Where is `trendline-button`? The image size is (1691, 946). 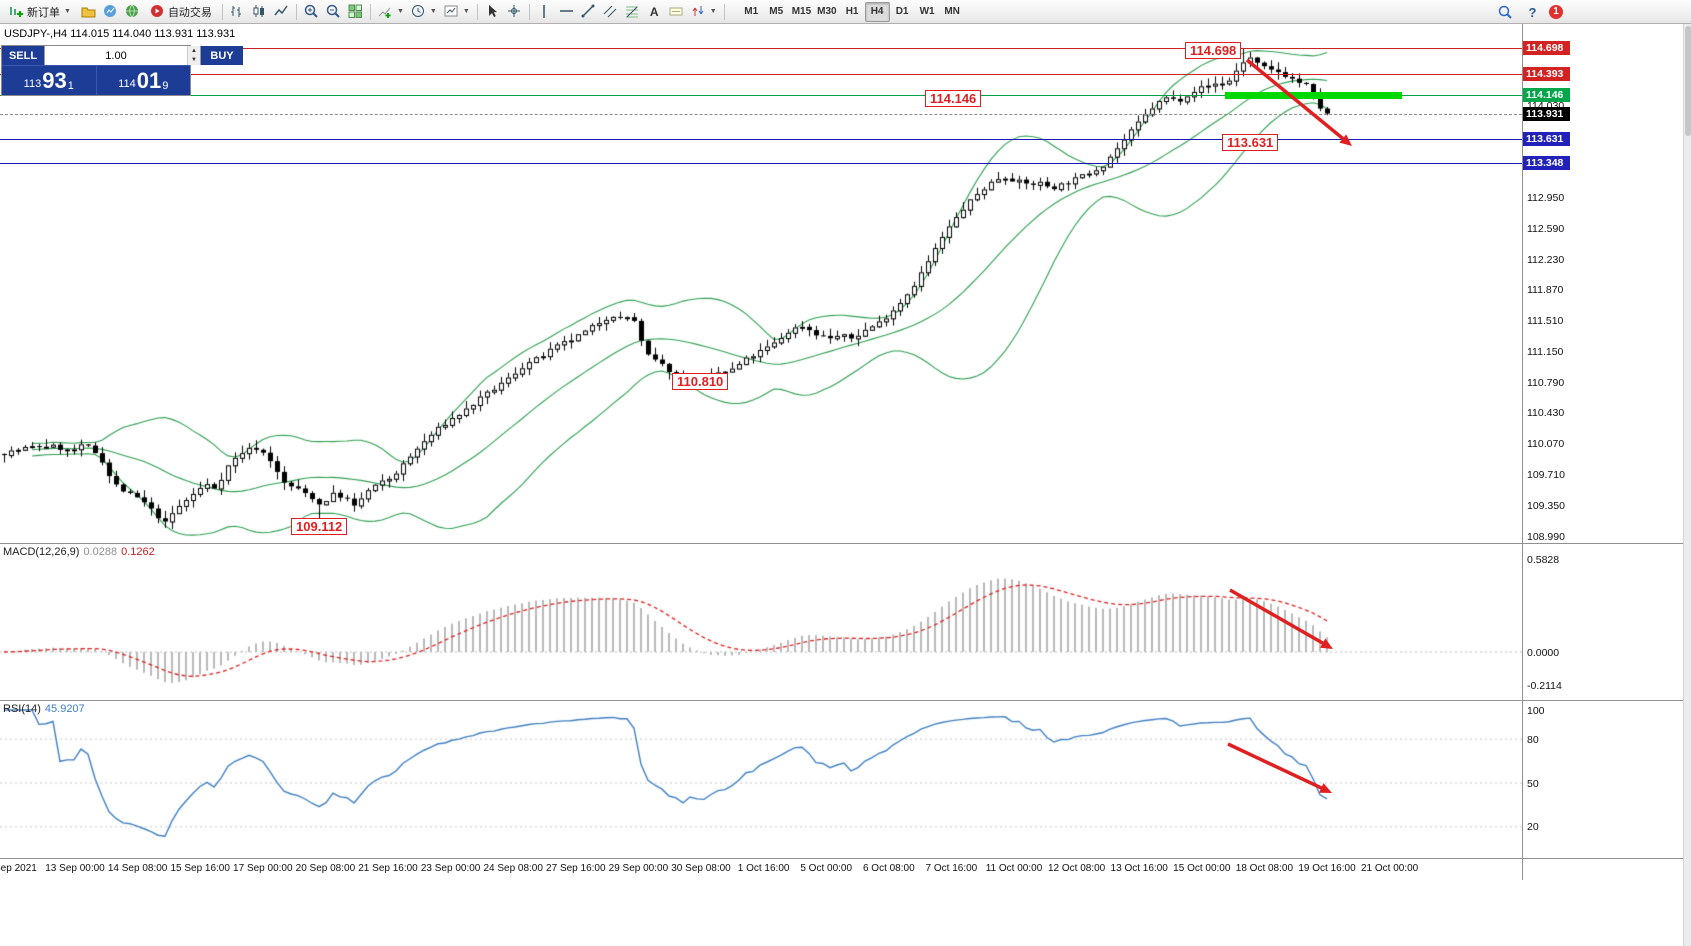 trendline-button is located at coordinates (588, 12).